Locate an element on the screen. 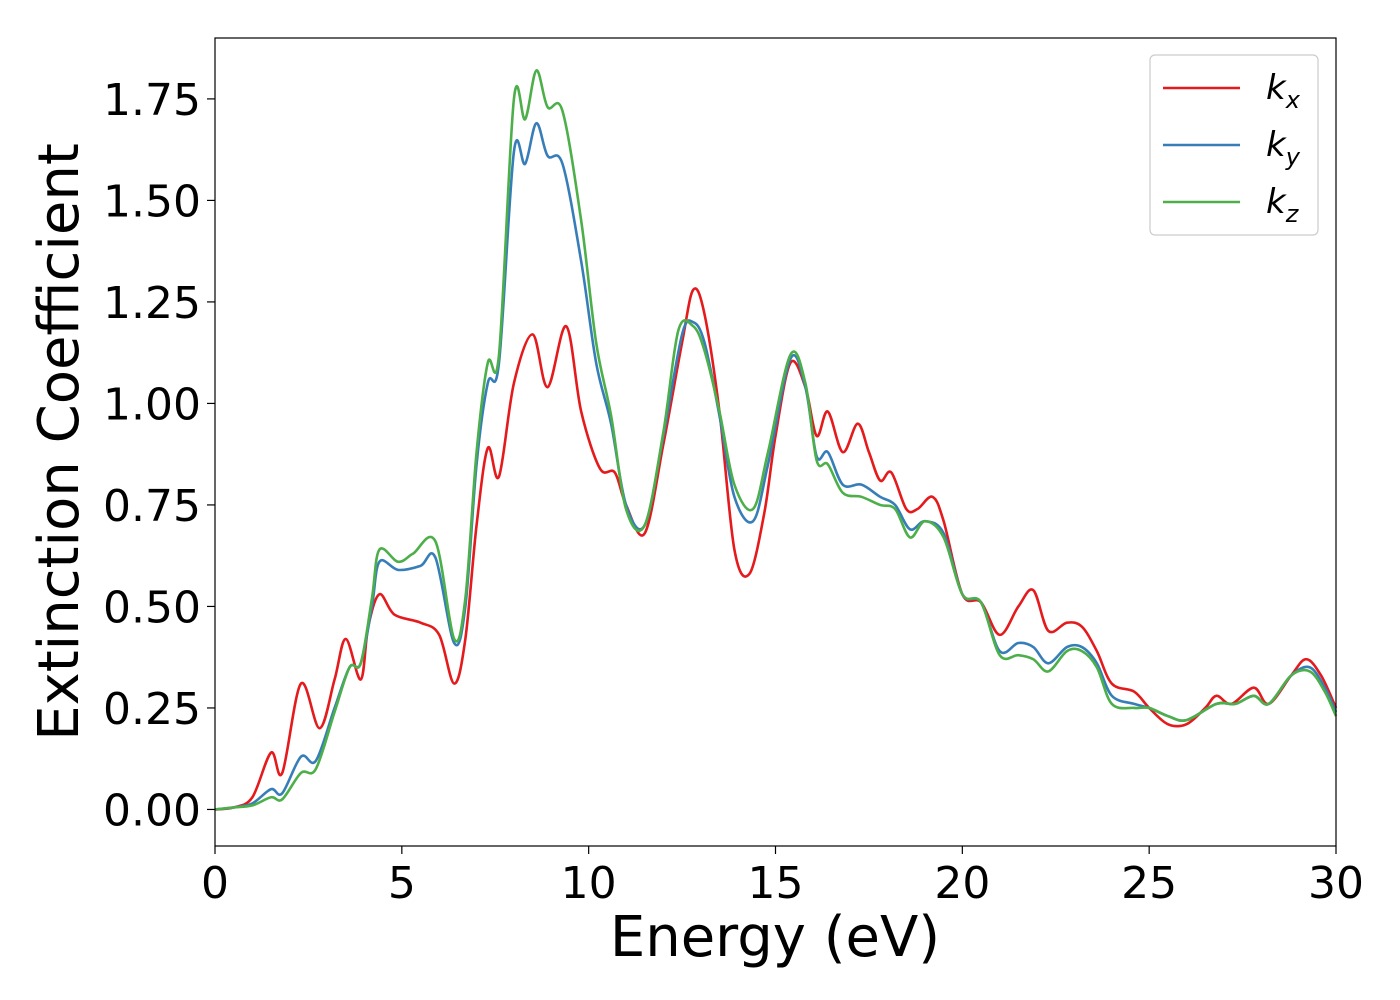 The image size is (1400, 1000). y-tick-label: 1.50 is located at coordinates (152, 201).